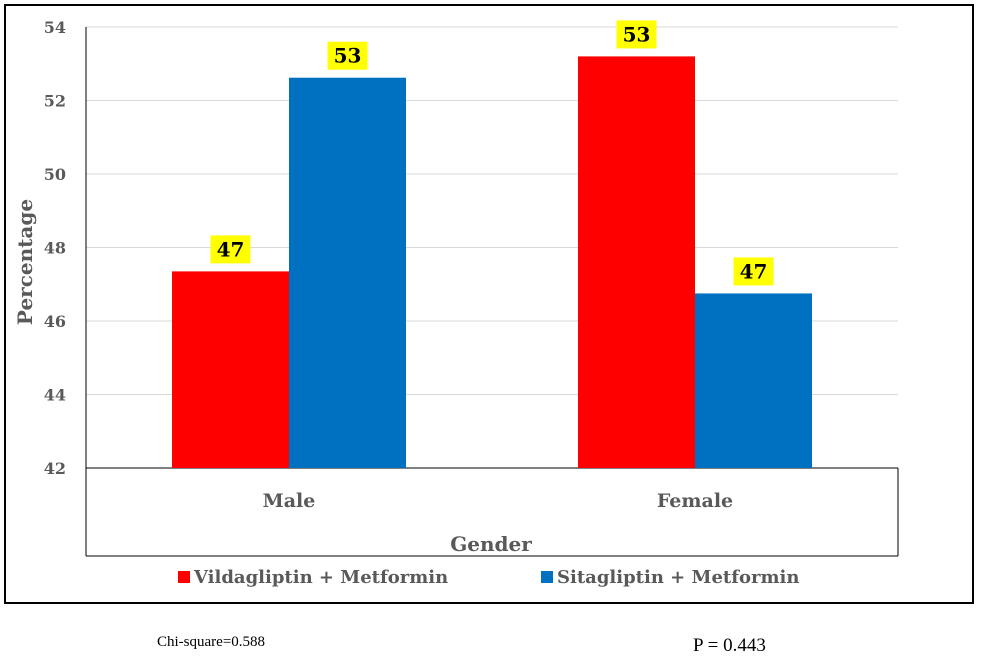 The height and width of the screenshot is (657, 1000). I want to click on legend-label: Vildagliptin + Metformin, so click(320, 577).